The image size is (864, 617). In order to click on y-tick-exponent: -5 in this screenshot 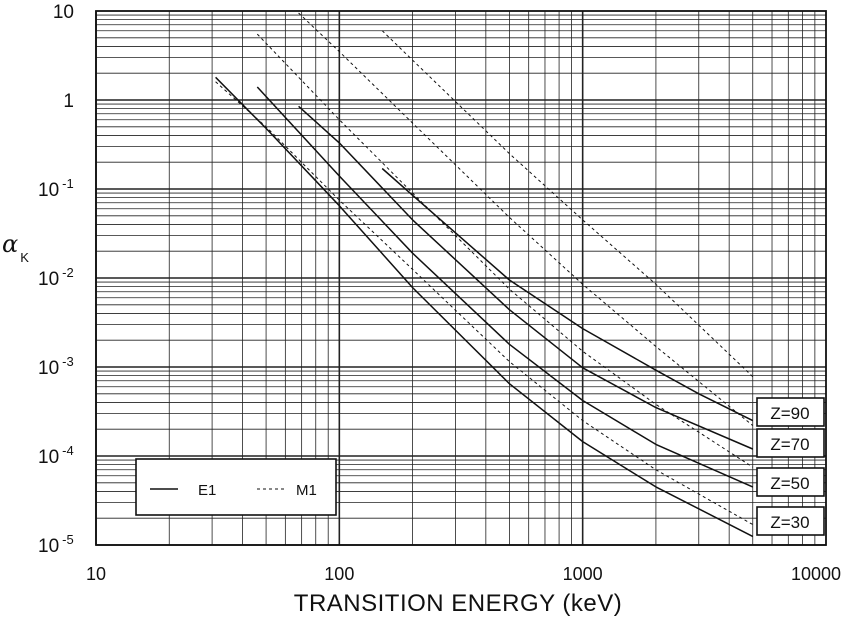, I will do `click(68, 539)`.